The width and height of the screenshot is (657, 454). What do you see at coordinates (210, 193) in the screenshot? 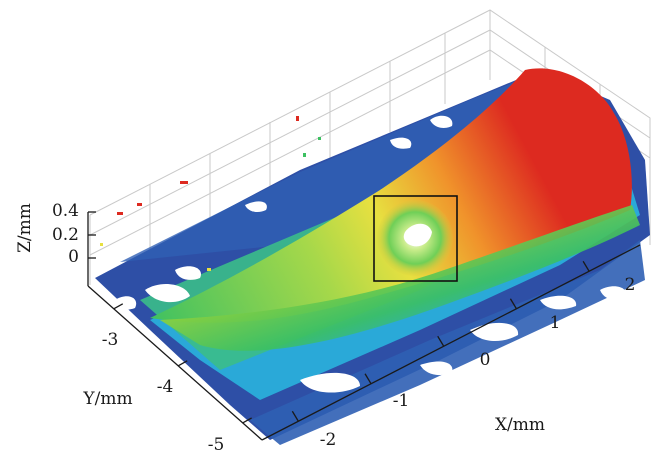
I see `outlier-points` at bounding box center [210, 193].